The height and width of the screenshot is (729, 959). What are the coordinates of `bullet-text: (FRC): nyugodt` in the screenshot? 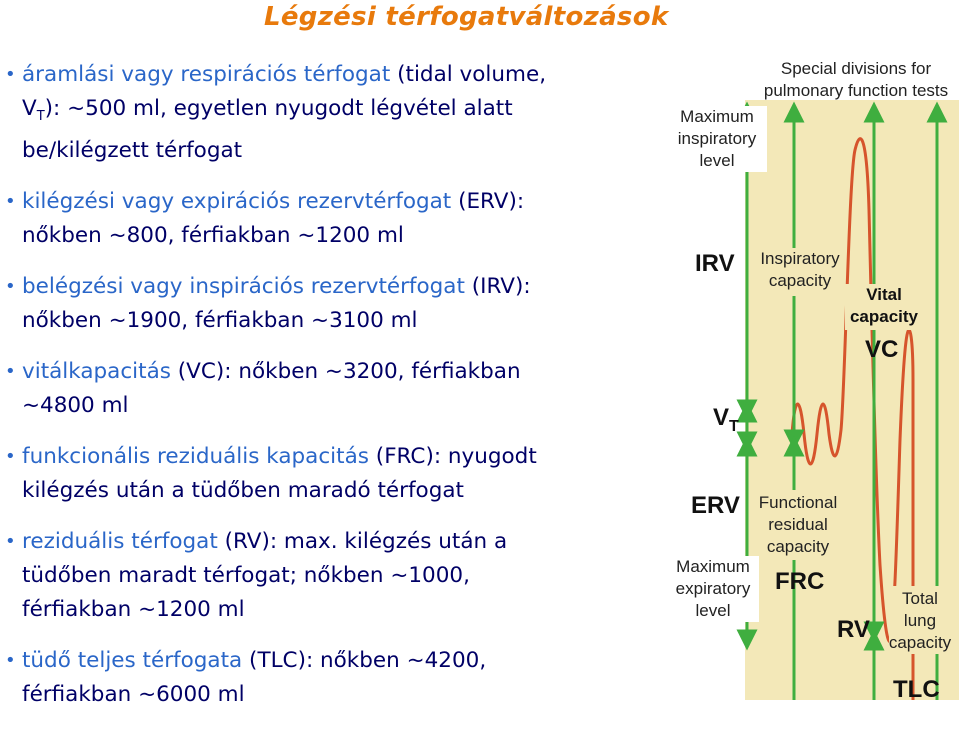 It's located at (452, 456).